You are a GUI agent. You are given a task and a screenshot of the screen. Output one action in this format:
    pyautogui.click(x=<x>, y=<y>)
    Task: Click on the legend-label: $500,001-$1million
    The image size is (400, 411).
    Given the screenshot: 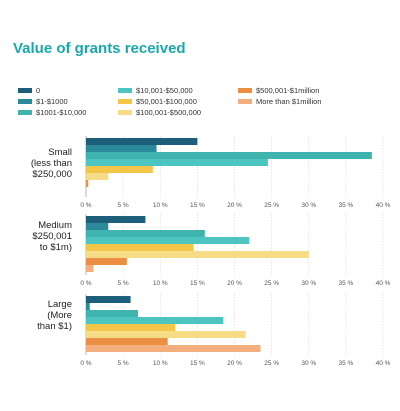 What is the action you would take?
    pyautogui.click(x=287, y=90)
    